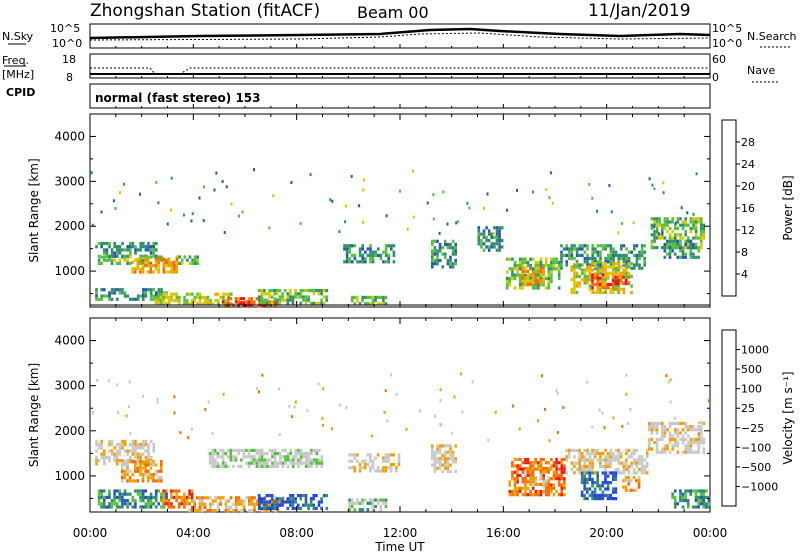 This screenshot has width=800, height=558. I want to click on time-tick-label: 16:00, so click(503, 533).